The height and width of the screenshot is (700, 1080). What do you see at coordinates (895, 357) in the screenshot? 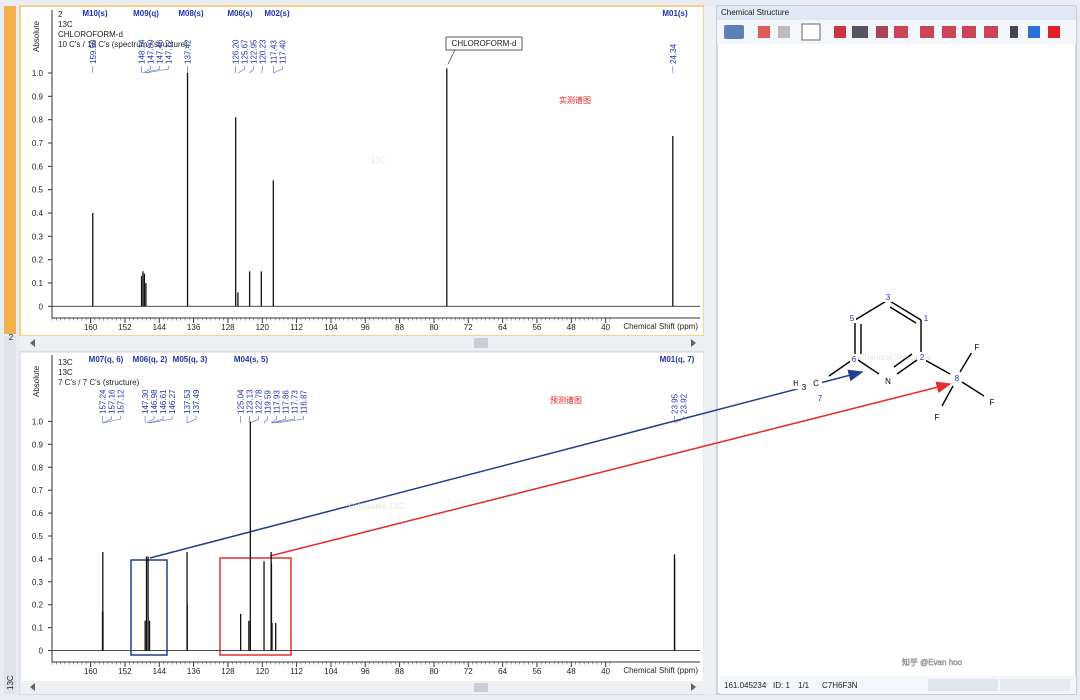
I see `structure-watermark: Chemical Structures` at bounding box center [895, 357].